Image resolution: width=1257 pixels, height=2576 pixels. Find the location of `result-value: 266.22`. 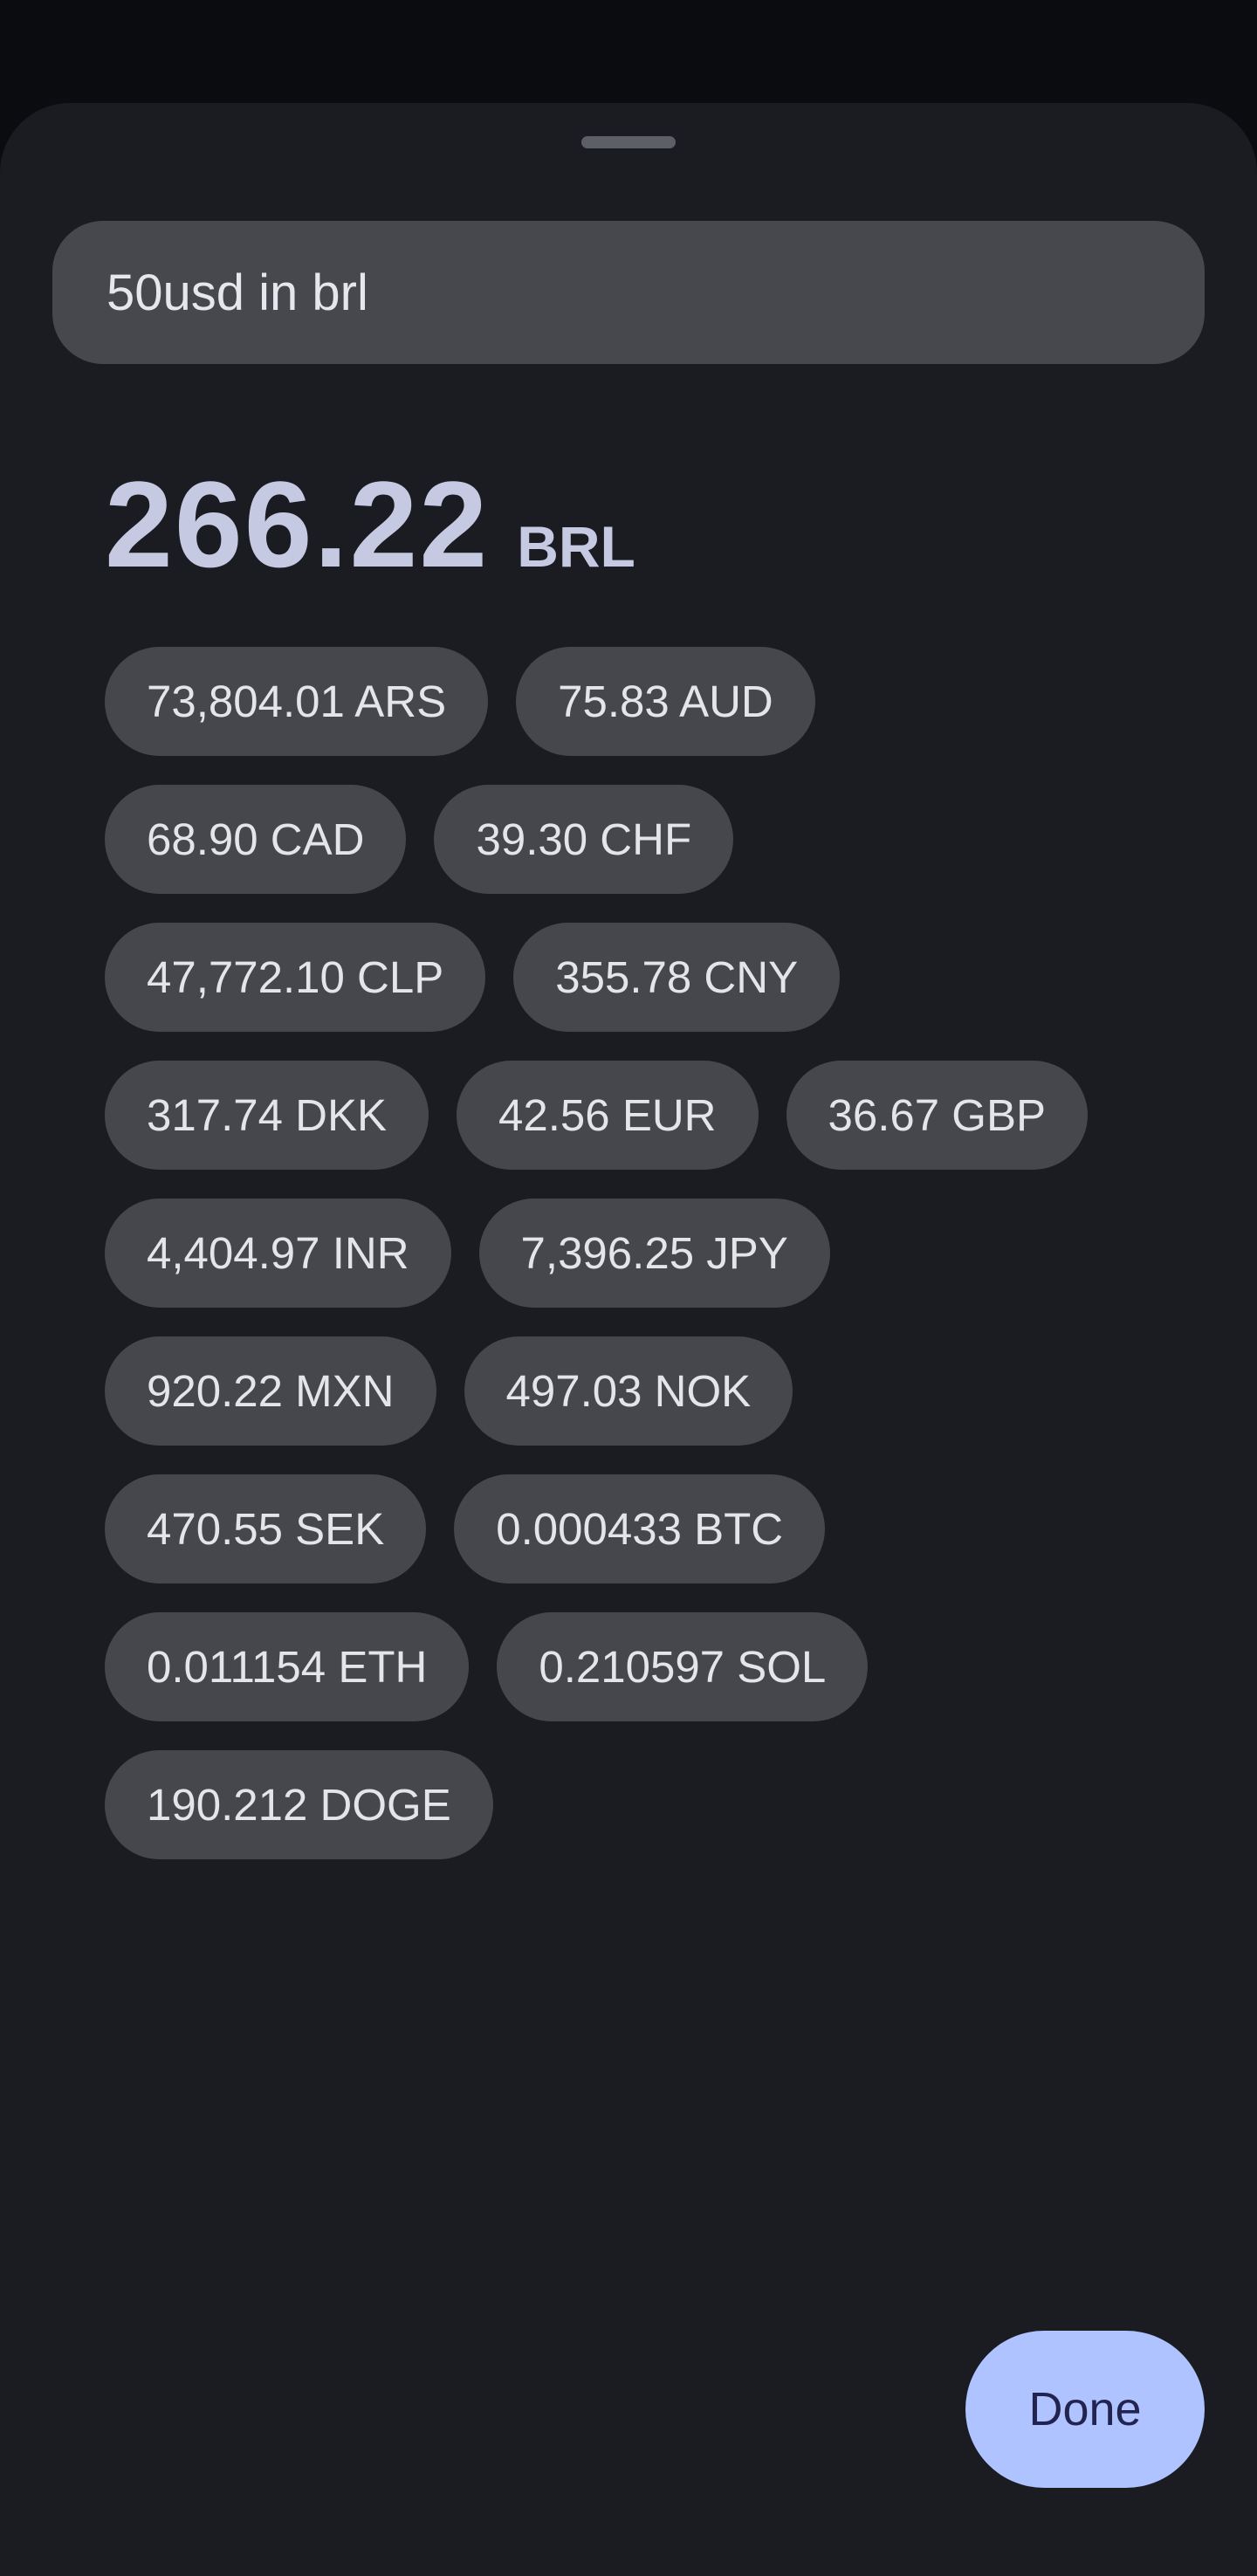

result-value: 266.22 is located at coordinates (297, 524).